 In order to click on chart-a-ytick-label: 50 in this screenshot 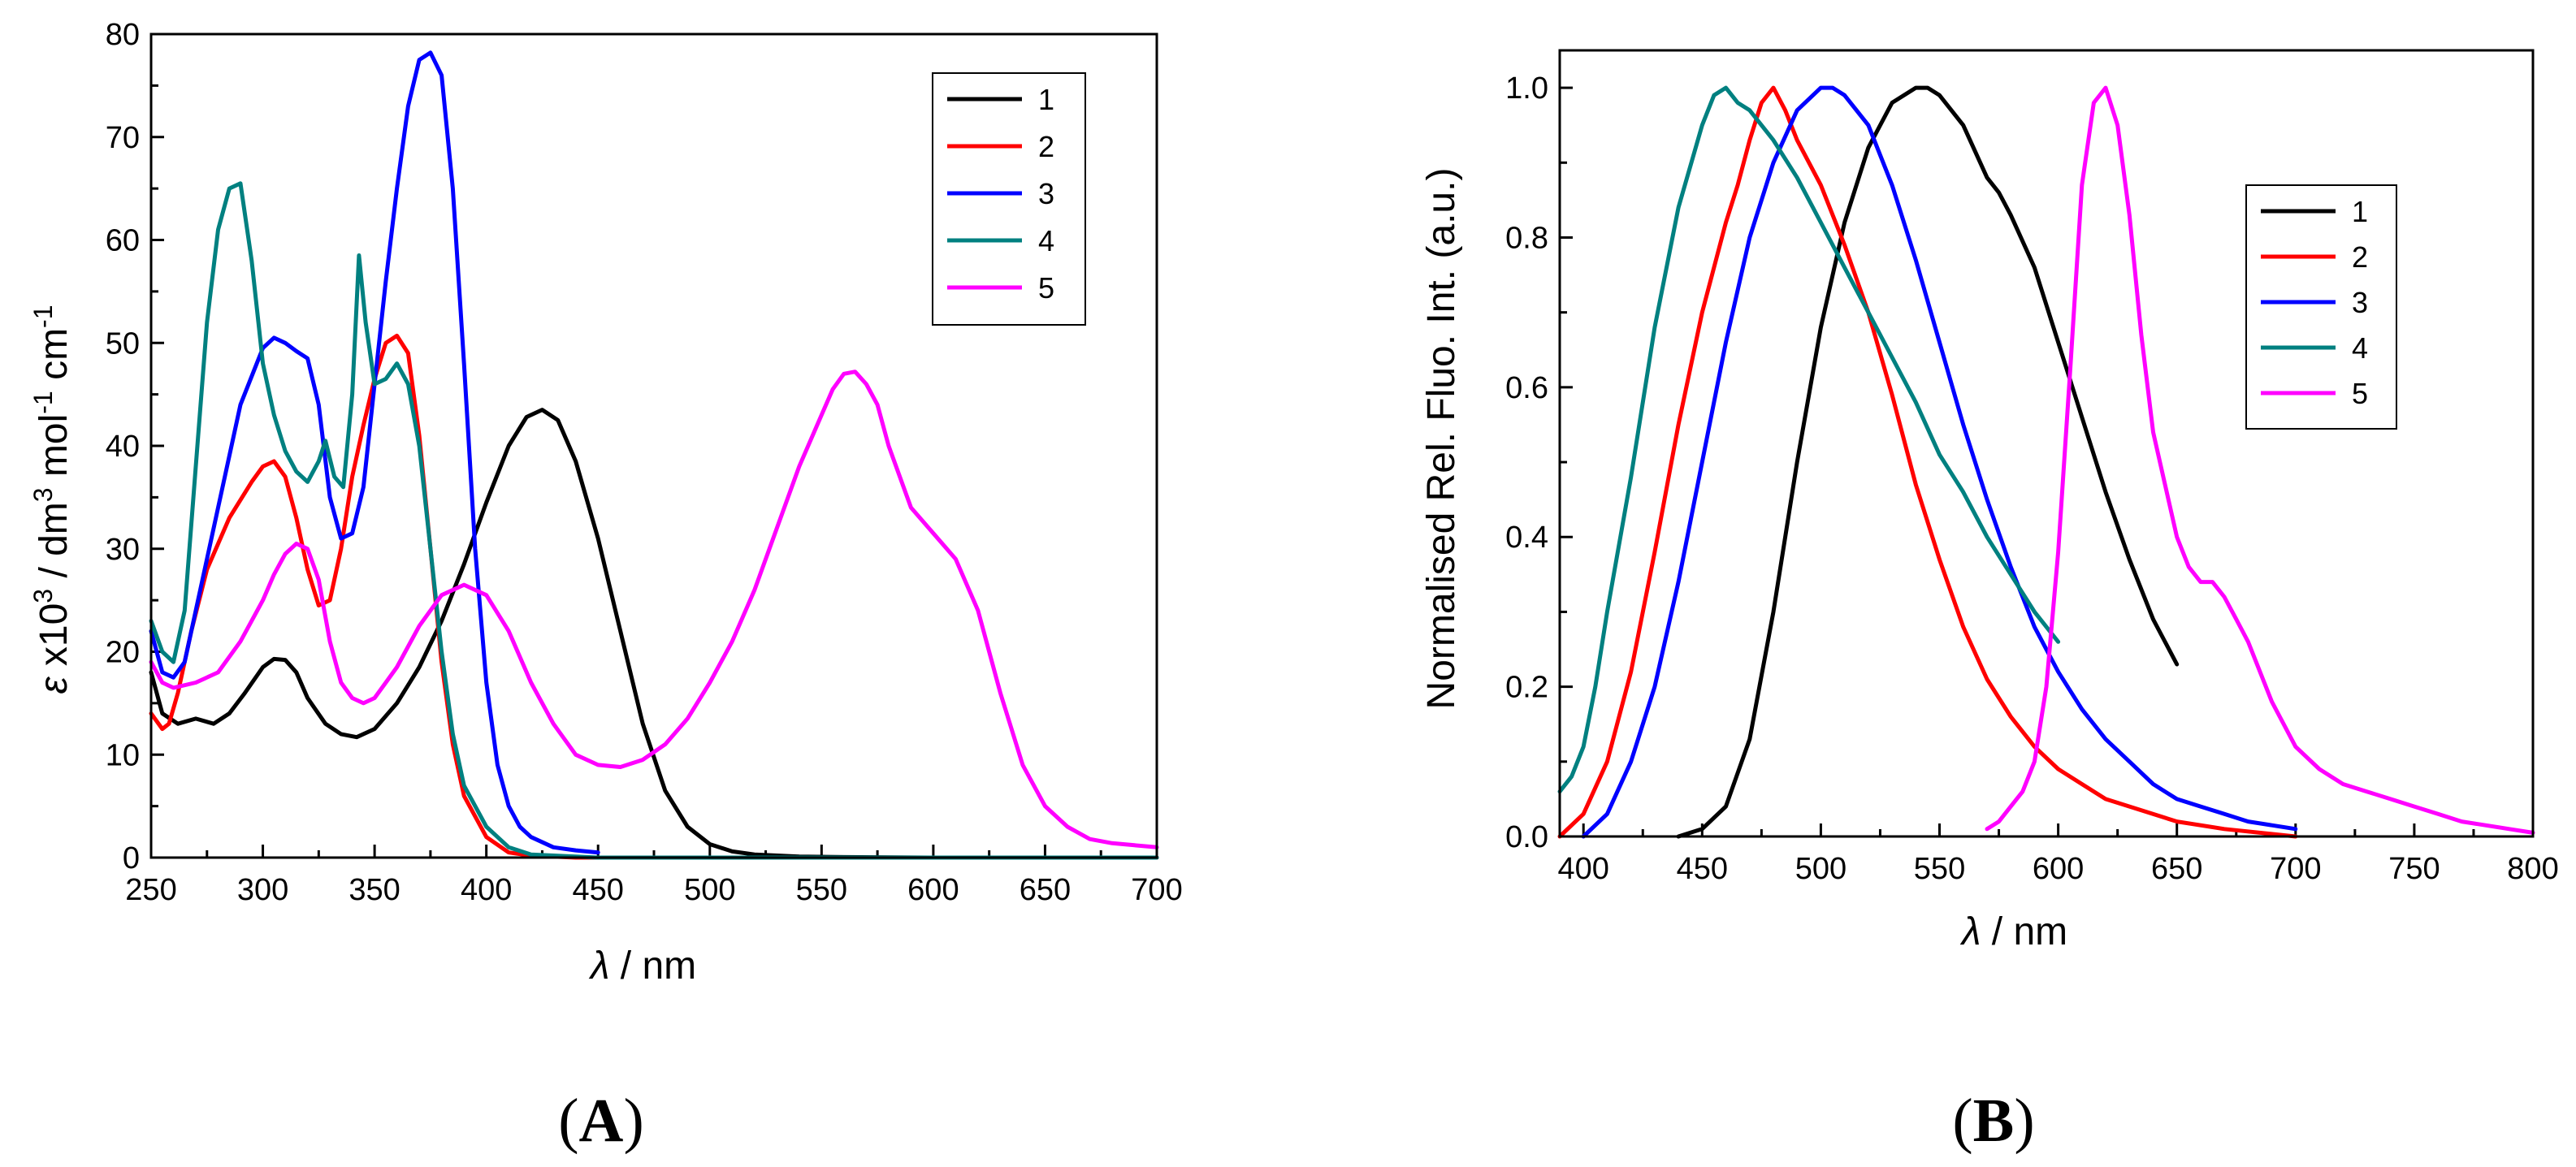, I will do `click(123, 343)`.